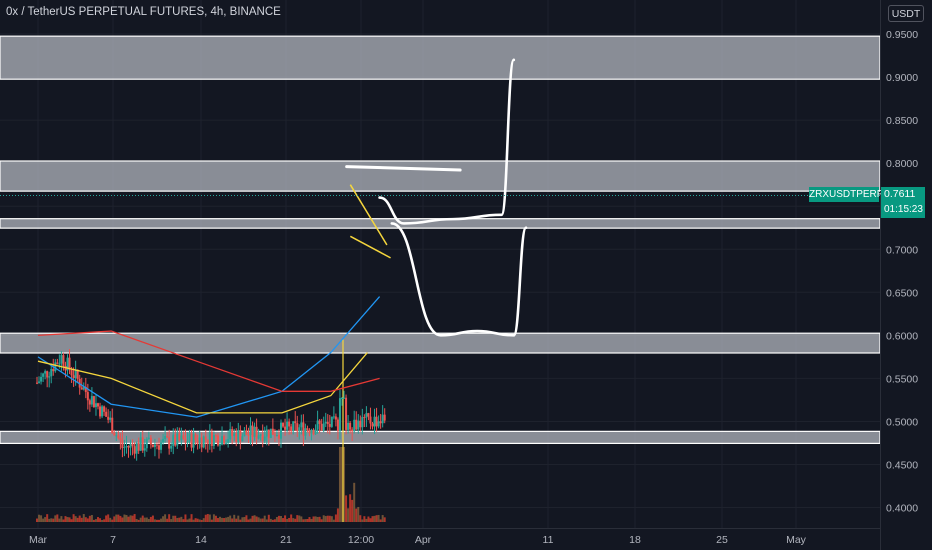  I want to click on wedge-lower-line, so click(370, 247).